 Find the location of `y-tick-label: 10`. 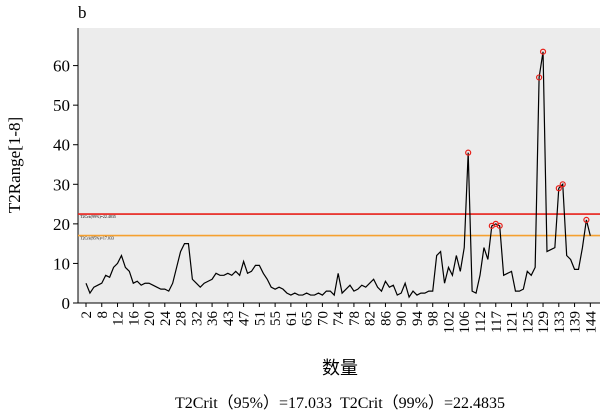

y-tick-label: 10 is located at coordinates (61, 263).